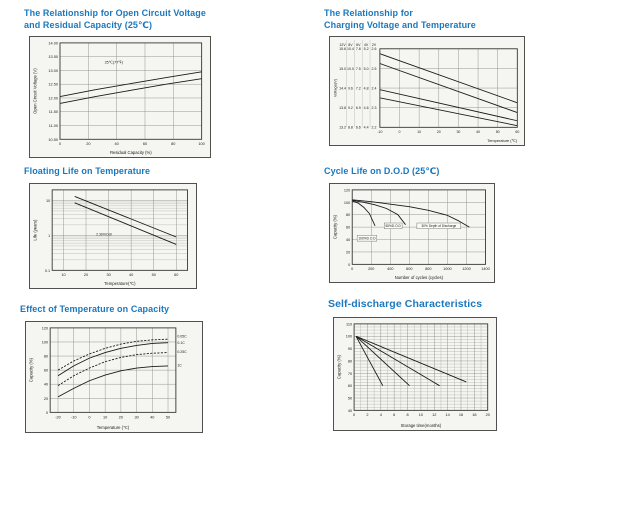 The height and width of the screenshot is (521, 640). I want to click on svg-text: 5.0, so click(366, 69).